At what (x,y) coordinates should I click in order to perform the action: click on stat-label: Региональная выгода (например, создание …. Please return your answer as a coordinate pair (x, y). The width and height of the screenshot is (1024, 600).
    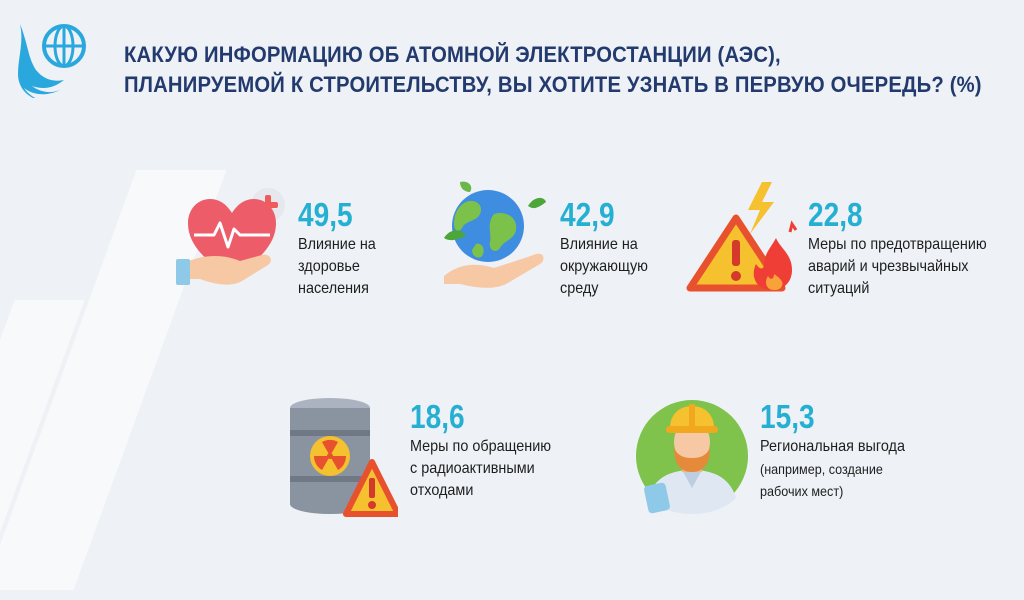
    Looking at the image, I should click on (832, 468).